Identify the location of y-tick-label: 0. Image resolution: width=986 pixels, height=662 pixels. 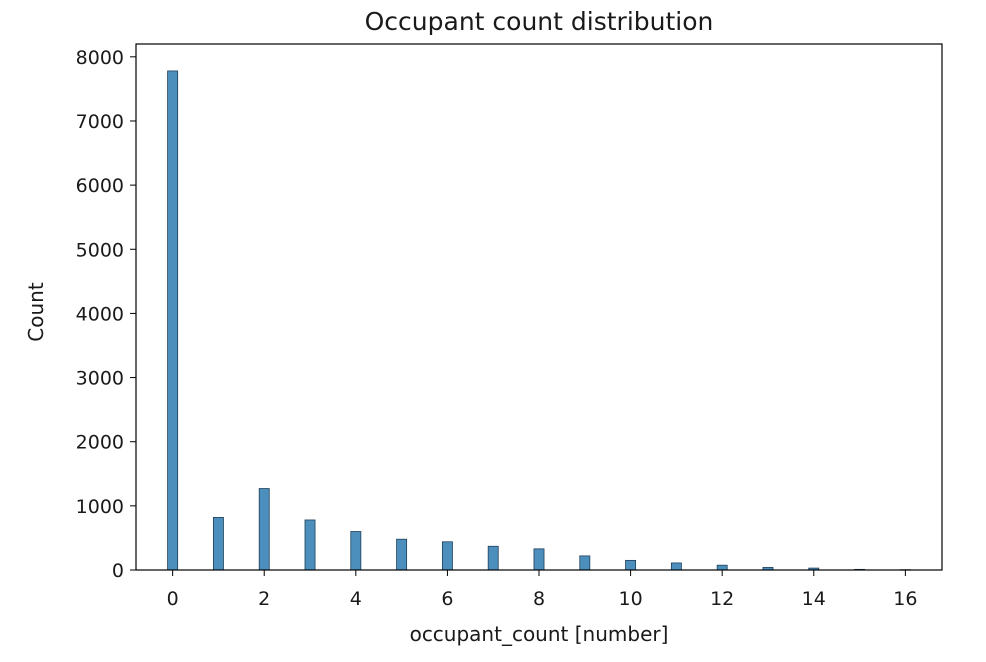
(118, 571).